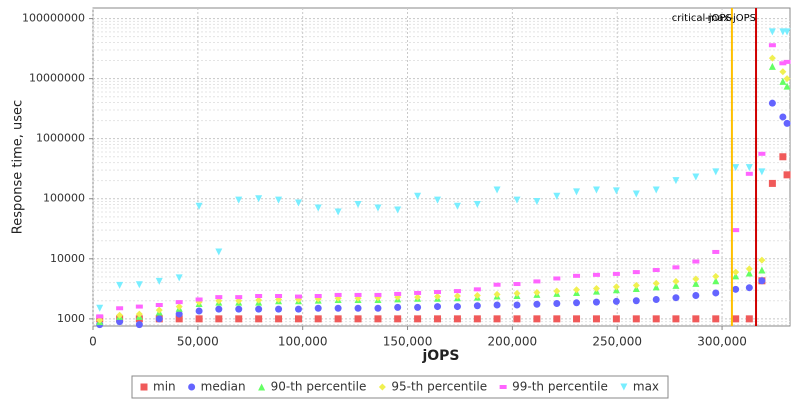 The width and height of the screenshot is (800, 400). Describe the element at coordinates (67, 258) in the screenshot. I see `y-tick-label: 10000` at that location.